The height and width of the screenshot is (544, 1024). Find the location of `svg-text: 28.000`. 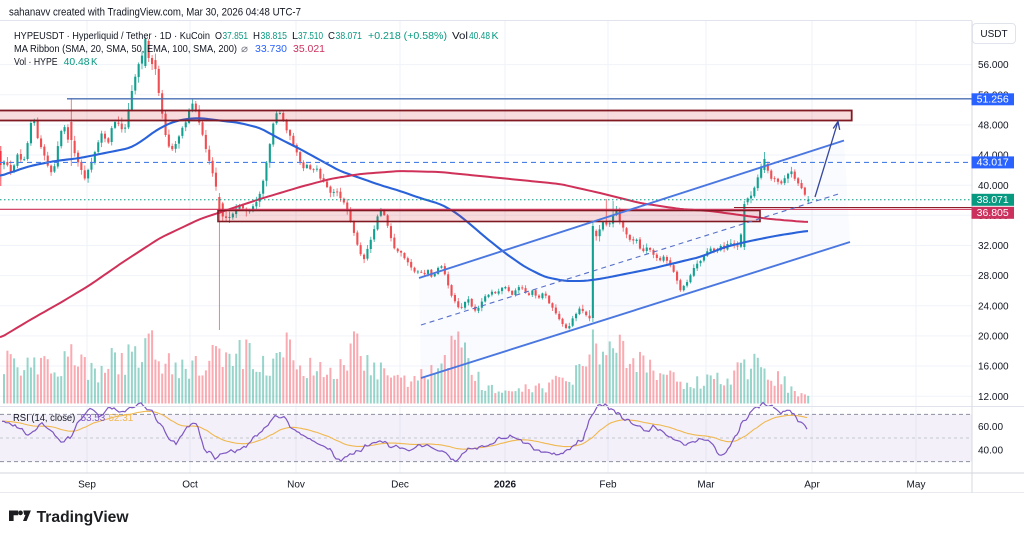

svg-text: 28.000 is located at coordinates (993, 276).